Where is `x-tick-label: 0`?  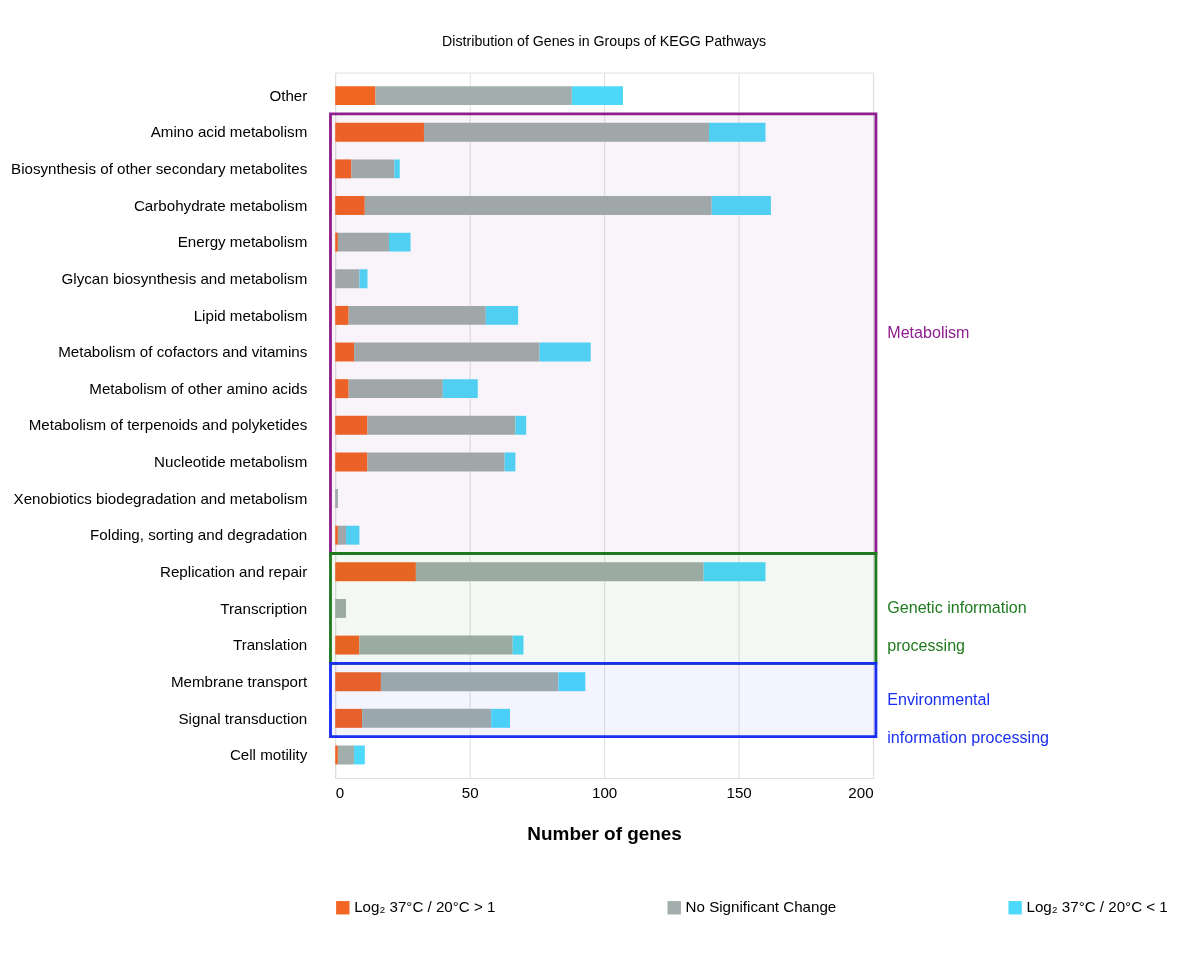
x-tick-label: 0 is located at coordinates (340, 793).